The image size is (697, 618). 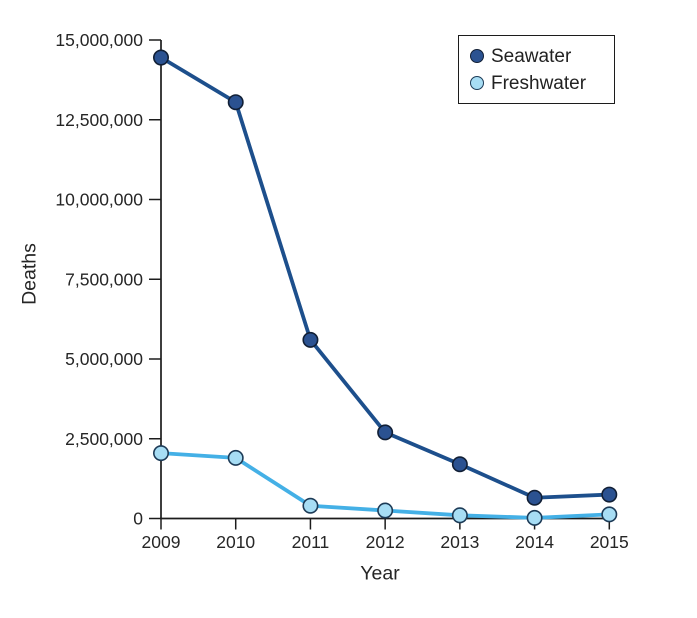 I want to click on data-point-seawater-2009, so click(x=161, y=57).